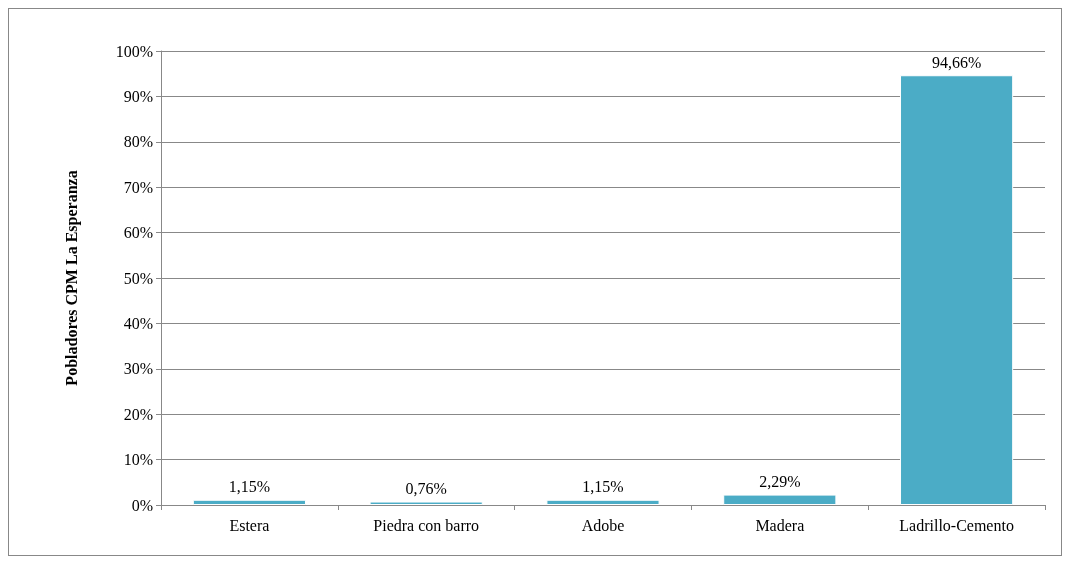  Describe the element at coordinates (138, 187) in the screenshot. I see `y-tick-label: 70%` at that location.